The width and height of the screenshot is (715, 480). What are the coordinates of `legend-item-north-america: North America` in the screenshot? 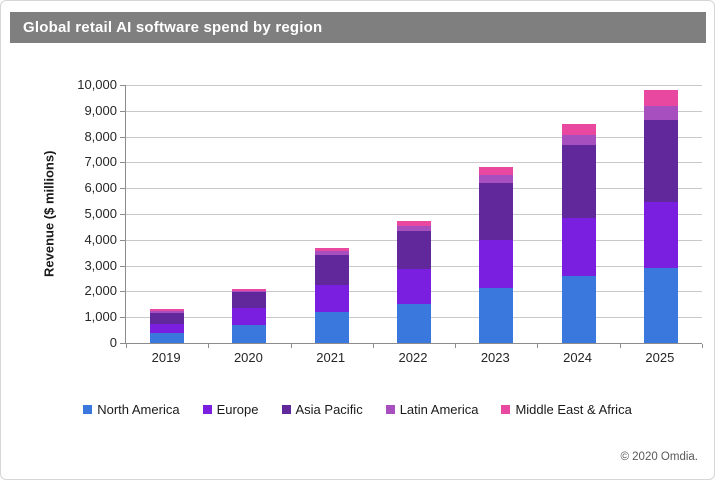 It's located at (131, 409).